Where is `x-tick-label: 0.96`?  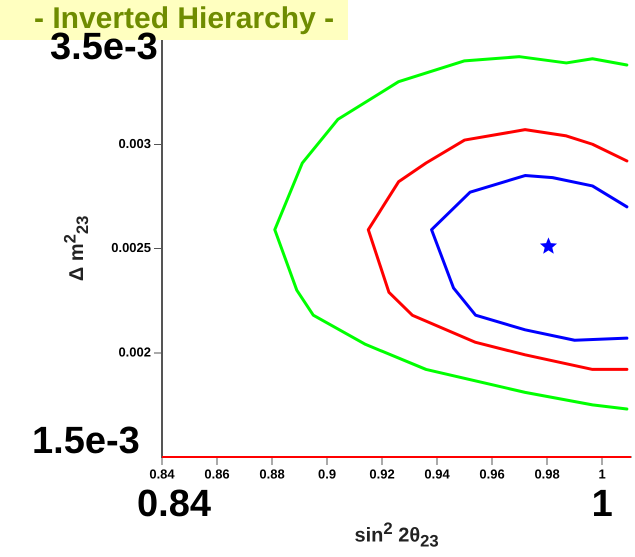 x-tick-label: 0.96 is located at coordinates (492, 474).